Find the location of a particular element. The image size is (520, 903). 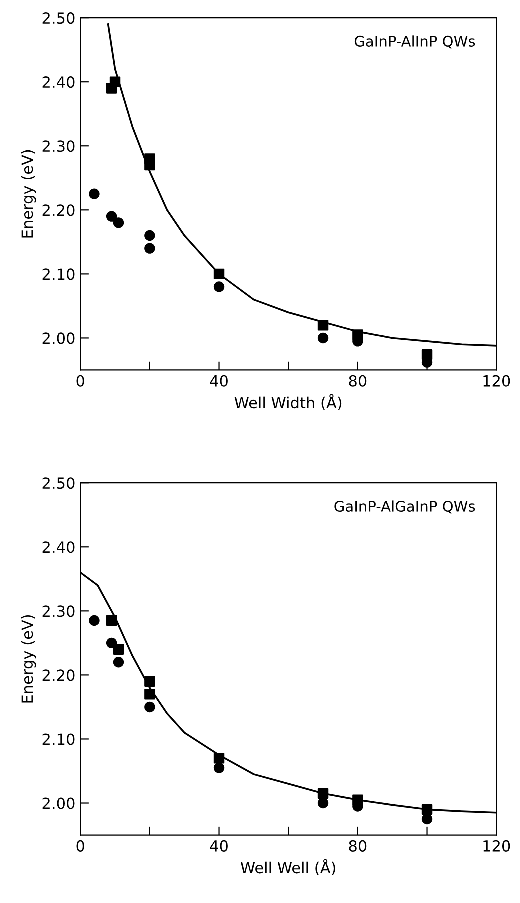

x-axis-title: Well Width (Å) is located at coordinates (288, 402).